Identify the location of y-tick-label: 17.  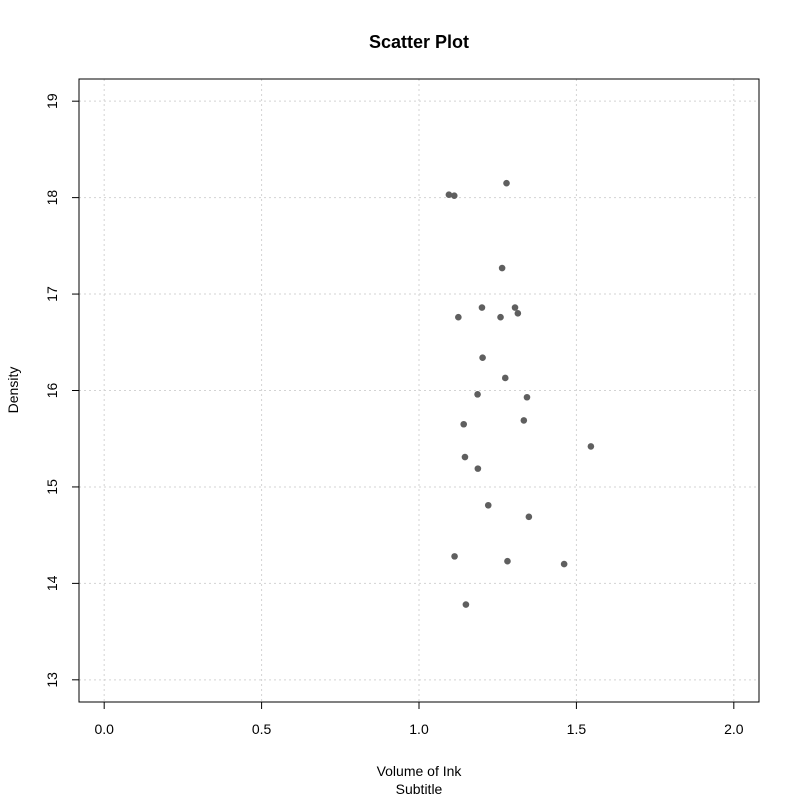
(52, 294).